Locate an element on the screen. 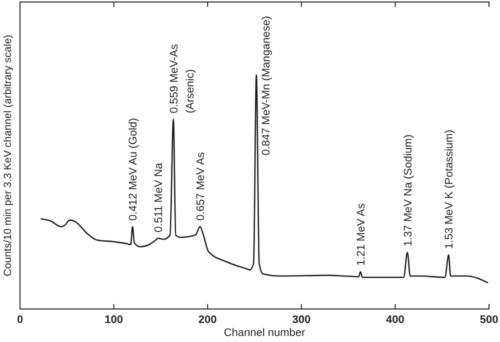  x-tick-label: 0 is located at coordinates (20, 320).